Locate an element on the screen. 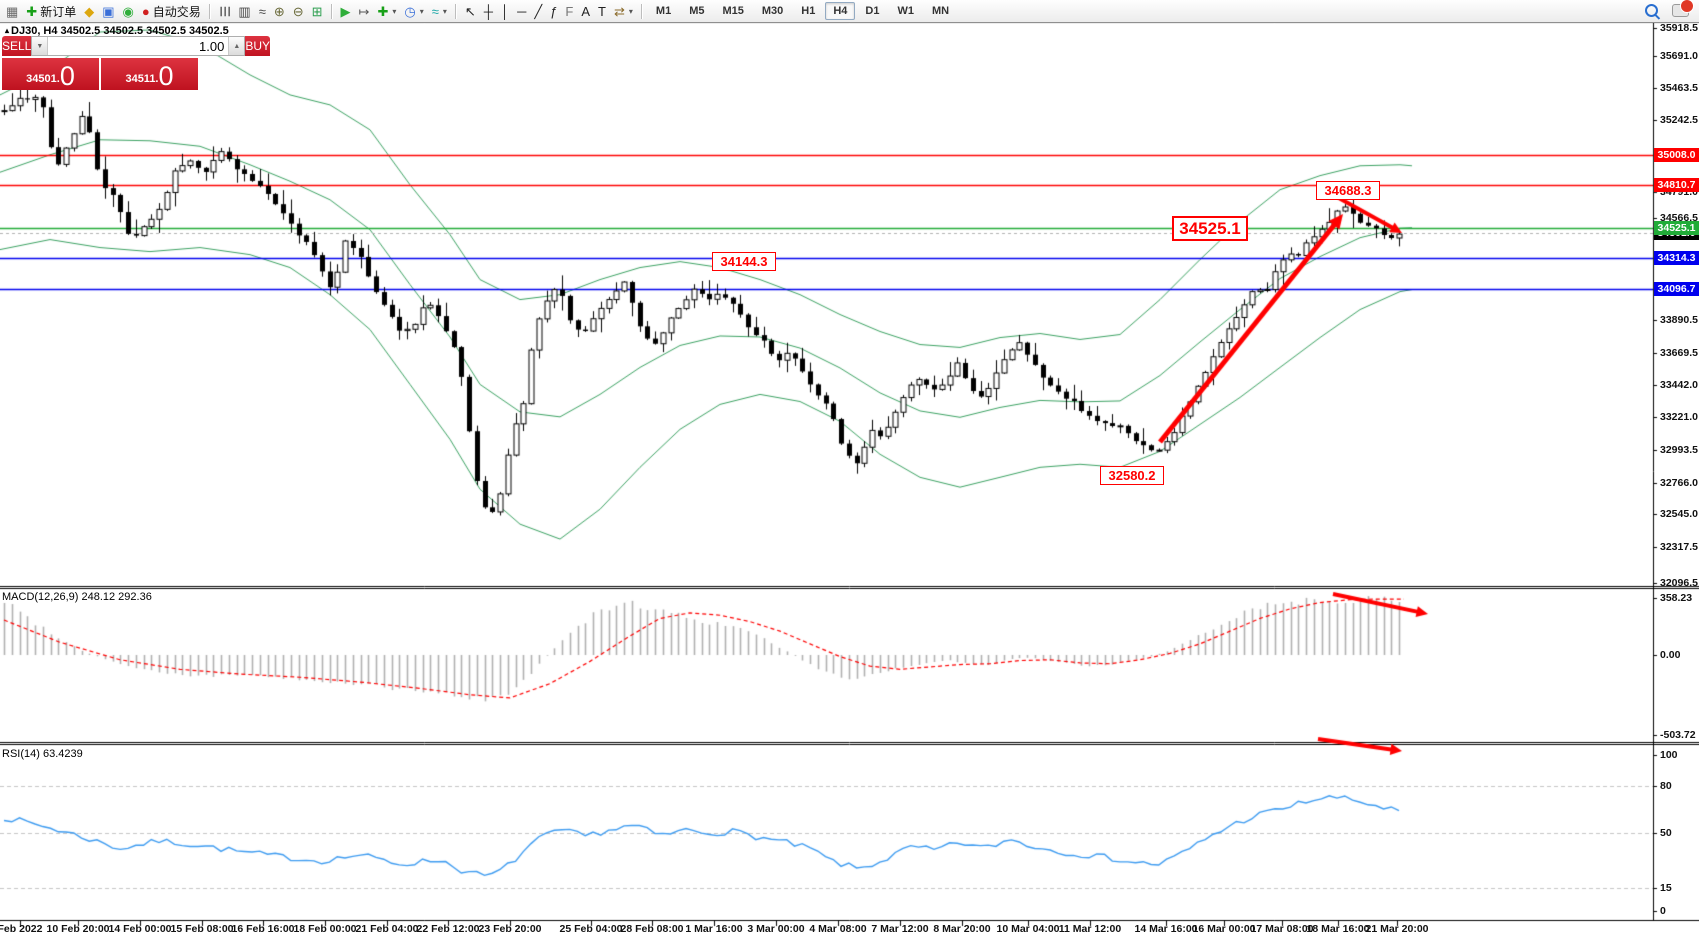 The width and height of the screenshot is (1699, 939). auto-trading-icon: ● is located at coordinates (145, 11).